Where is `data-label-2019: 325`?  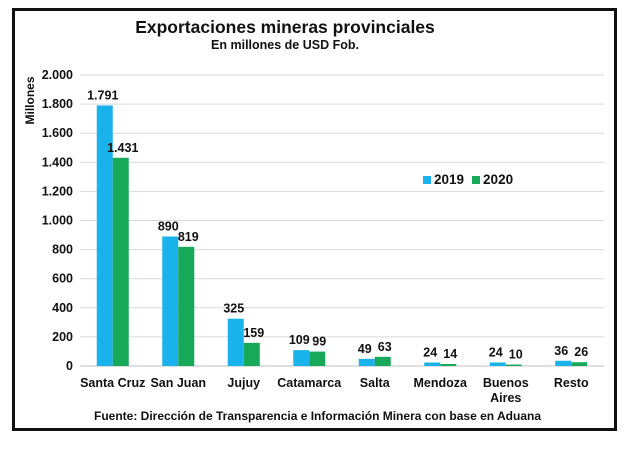 data-label-2019: 325 is located at coordinates (233, 309).